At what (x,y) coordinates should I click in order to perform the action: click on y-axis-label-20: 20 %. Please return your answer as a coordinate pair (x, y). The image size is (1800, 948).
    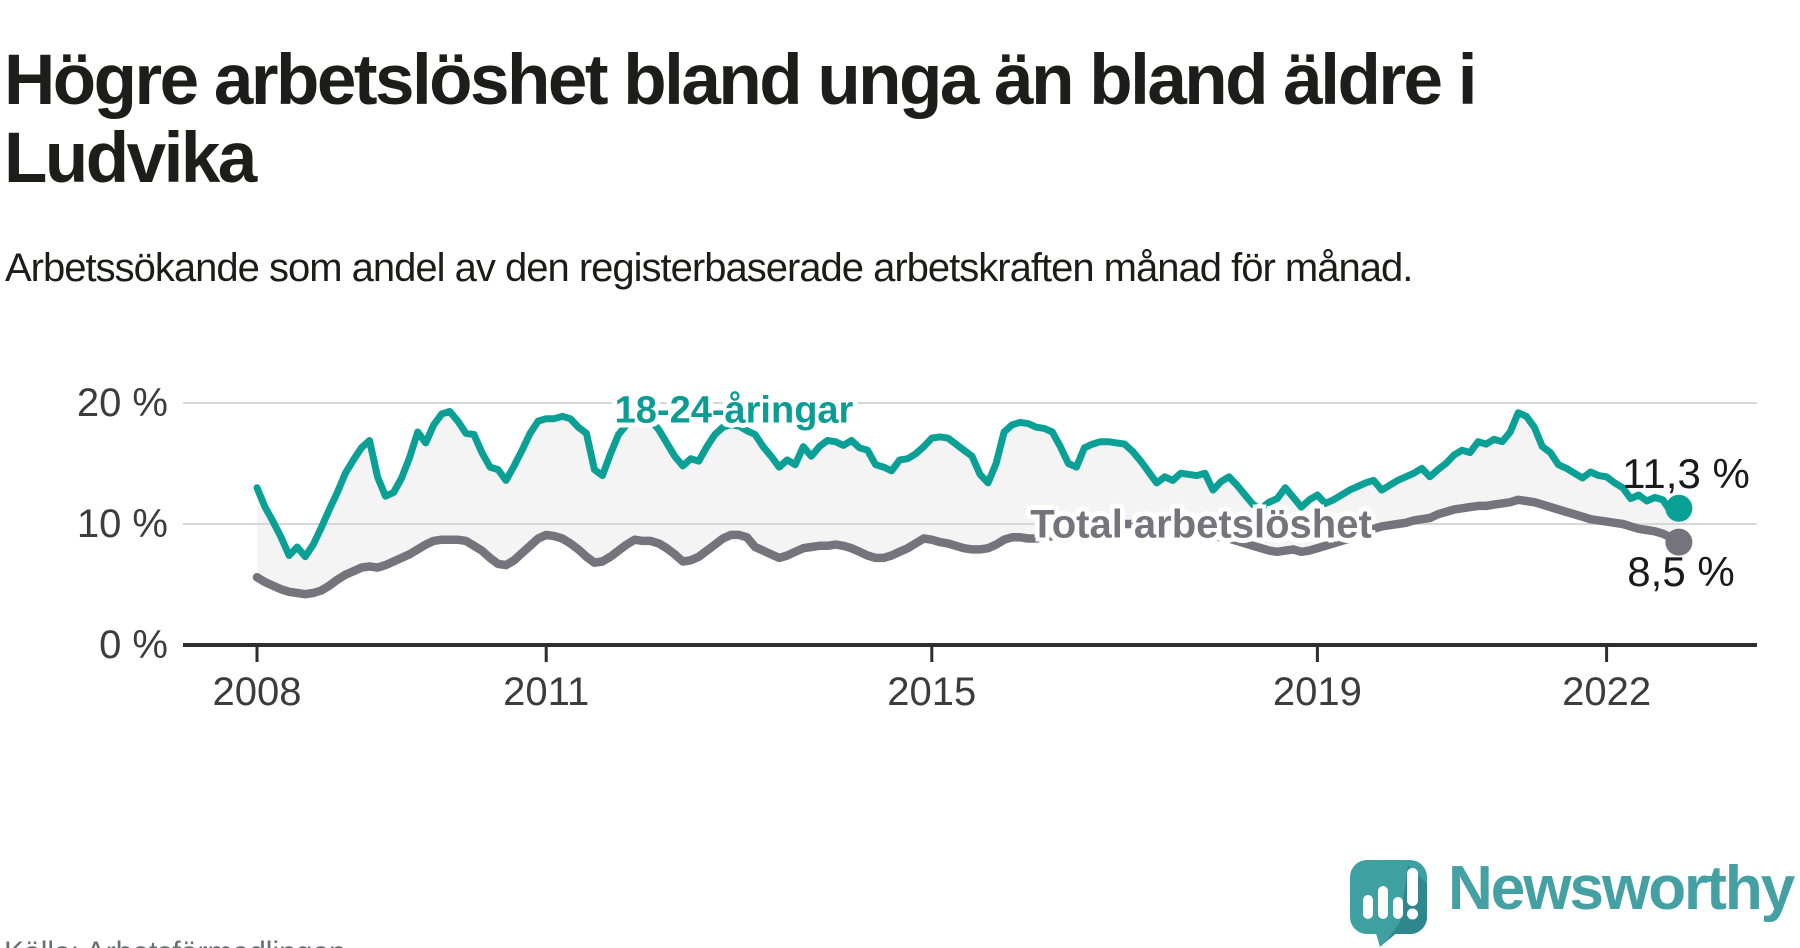
    Looking at the image, I should click on (122, 403).